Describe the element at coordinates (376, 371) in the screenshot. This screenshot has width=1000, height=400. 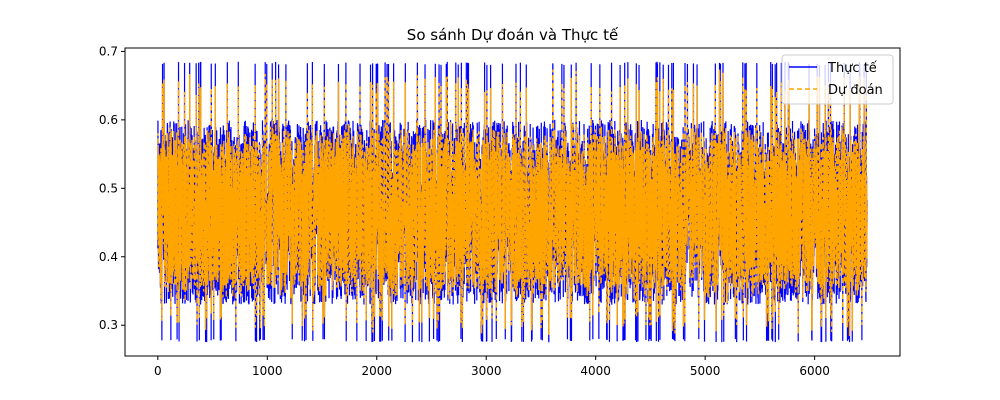
I see `x-tick-label: 2000` at that location.